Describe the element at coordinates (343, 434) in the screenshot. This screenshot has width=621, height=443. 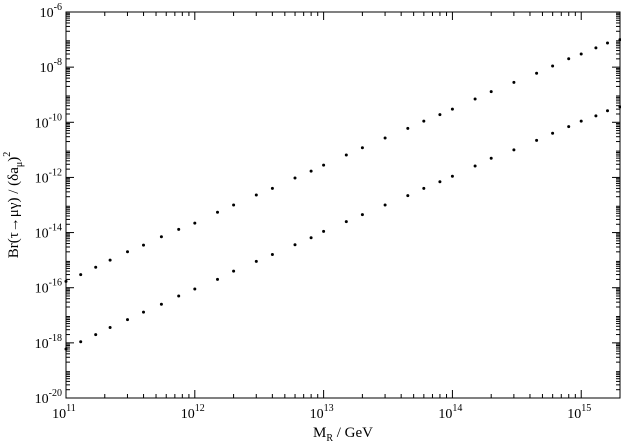
I see `x-axis-label: MR / GeV` at that location.